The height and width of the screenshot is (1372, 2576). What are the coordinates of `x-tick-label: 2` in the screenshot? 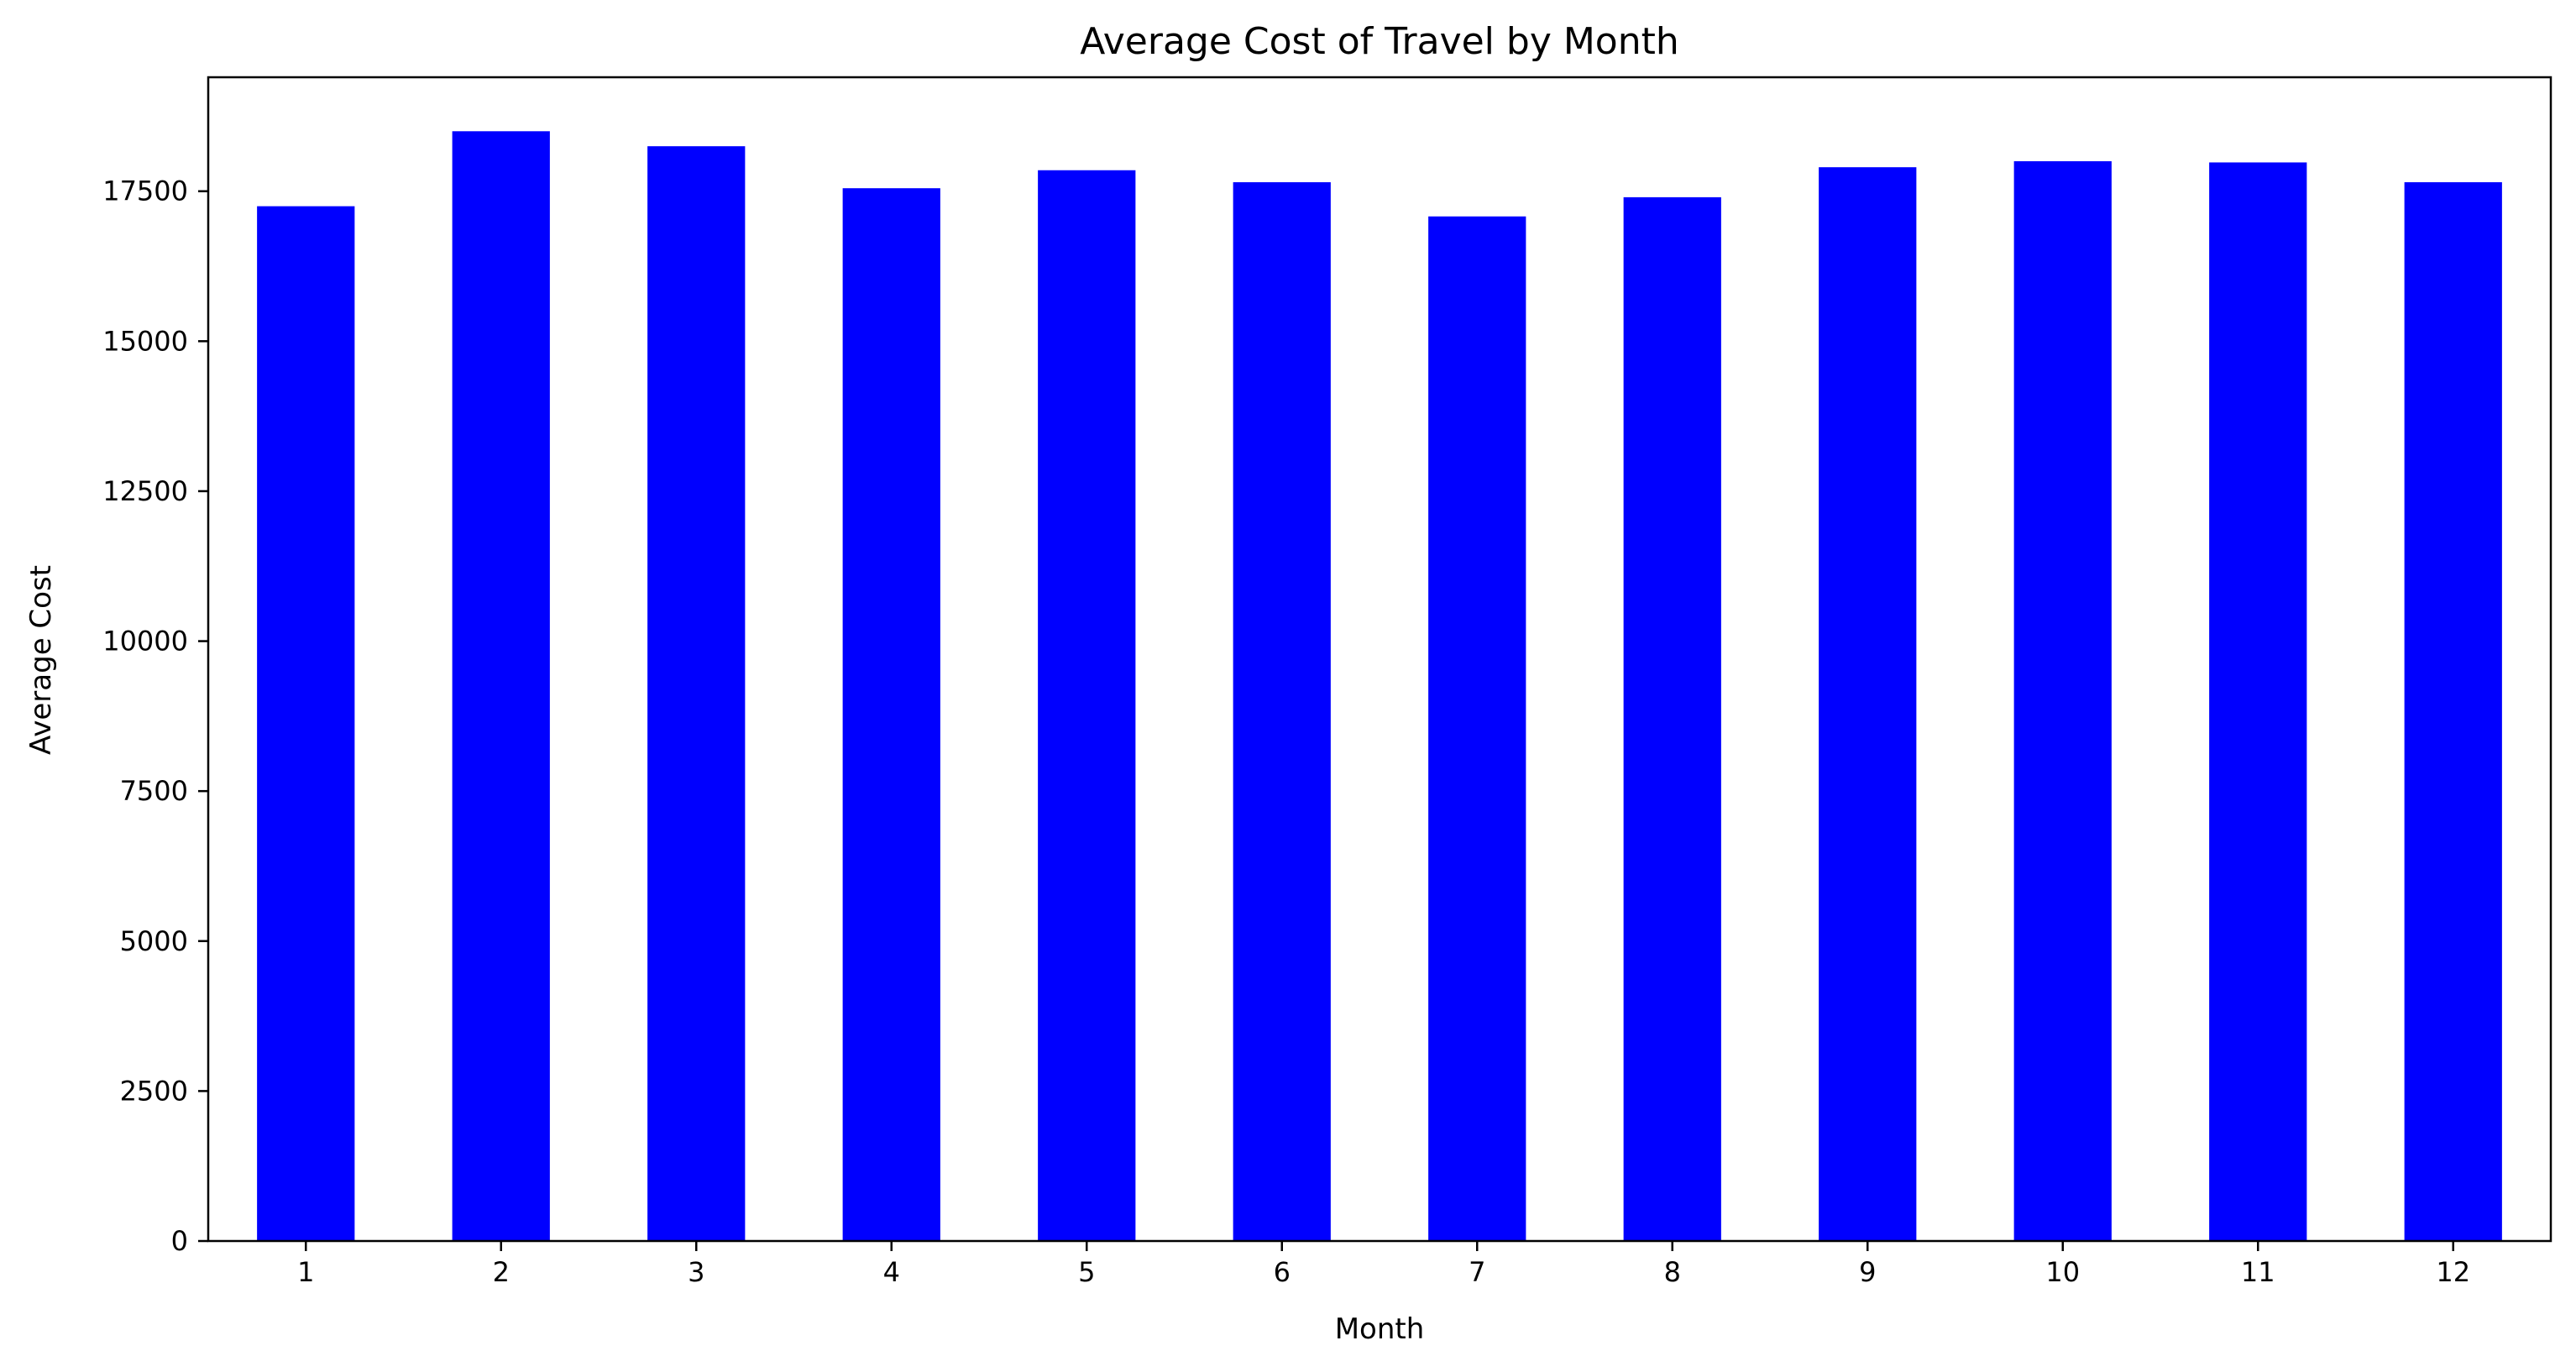 It's located at (501, 1272).